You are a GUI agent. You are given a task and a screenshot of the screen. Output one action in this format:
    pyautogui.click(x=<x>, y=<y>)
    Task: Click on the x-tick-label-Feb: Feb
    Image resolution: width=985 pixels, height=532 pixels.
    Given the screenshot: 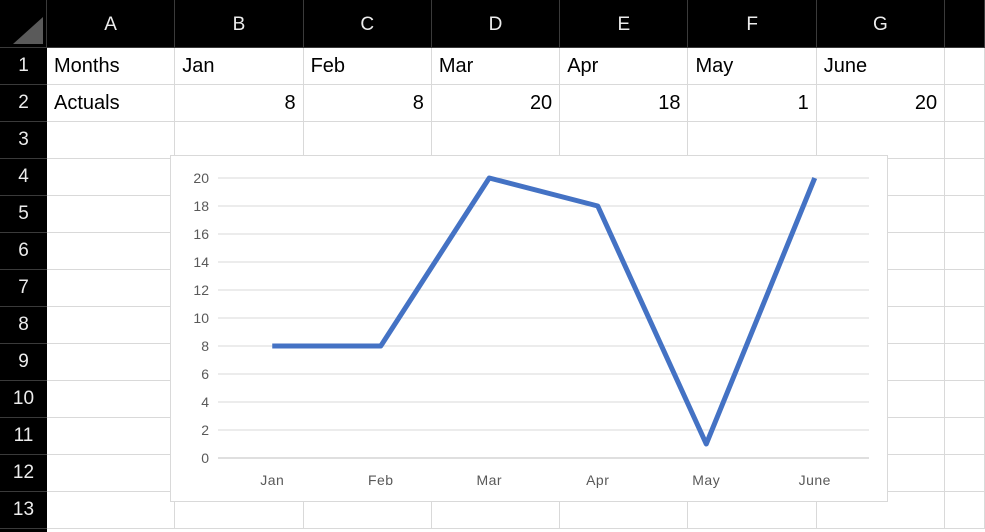 What is the action you would take?
    pyautogui.click(x=381, y=480)
    